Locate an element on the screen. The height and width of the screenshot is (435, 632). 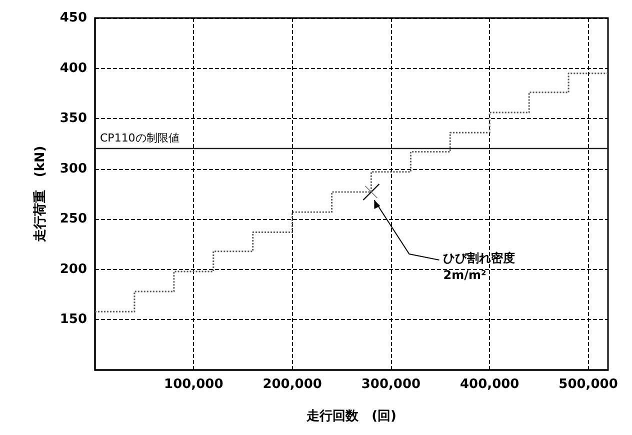
y-tick-label: 150 is located at coordinates (73, 320).